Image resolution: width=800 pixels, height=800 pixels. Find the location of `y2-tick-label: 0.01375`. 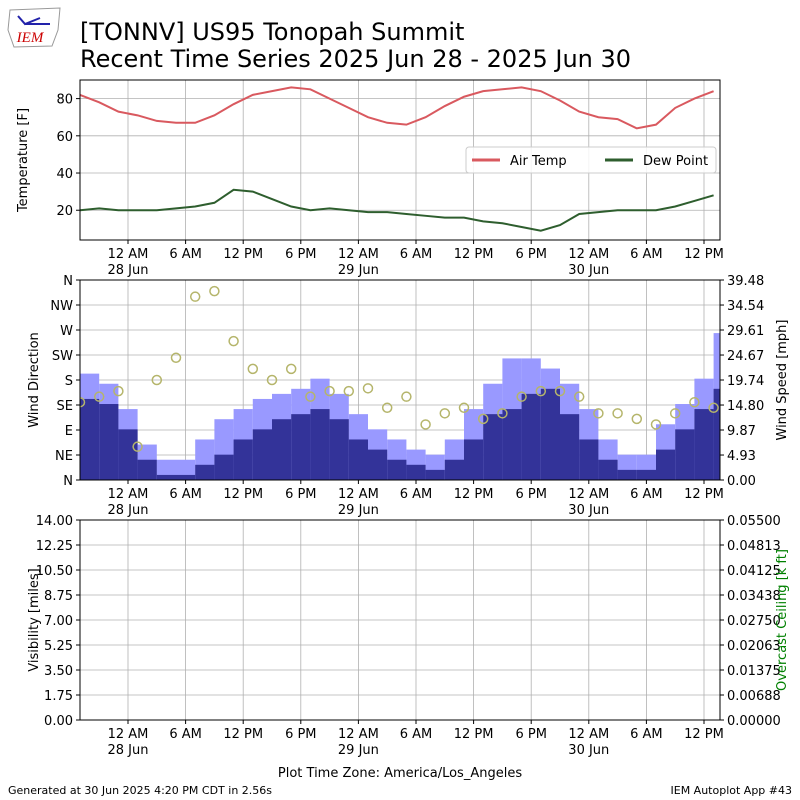

y2-tick-label: 0.01375 is located at coordinates (754, 671).